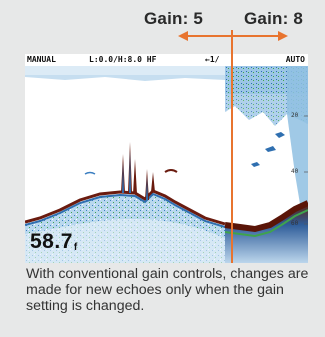 Image resolution: width=325 pixels, height=337 pixels. What do you see at coordinates (295, 59) in the screenshot?
I see `auto-label: AUTO` at bounding box center [295, 59].